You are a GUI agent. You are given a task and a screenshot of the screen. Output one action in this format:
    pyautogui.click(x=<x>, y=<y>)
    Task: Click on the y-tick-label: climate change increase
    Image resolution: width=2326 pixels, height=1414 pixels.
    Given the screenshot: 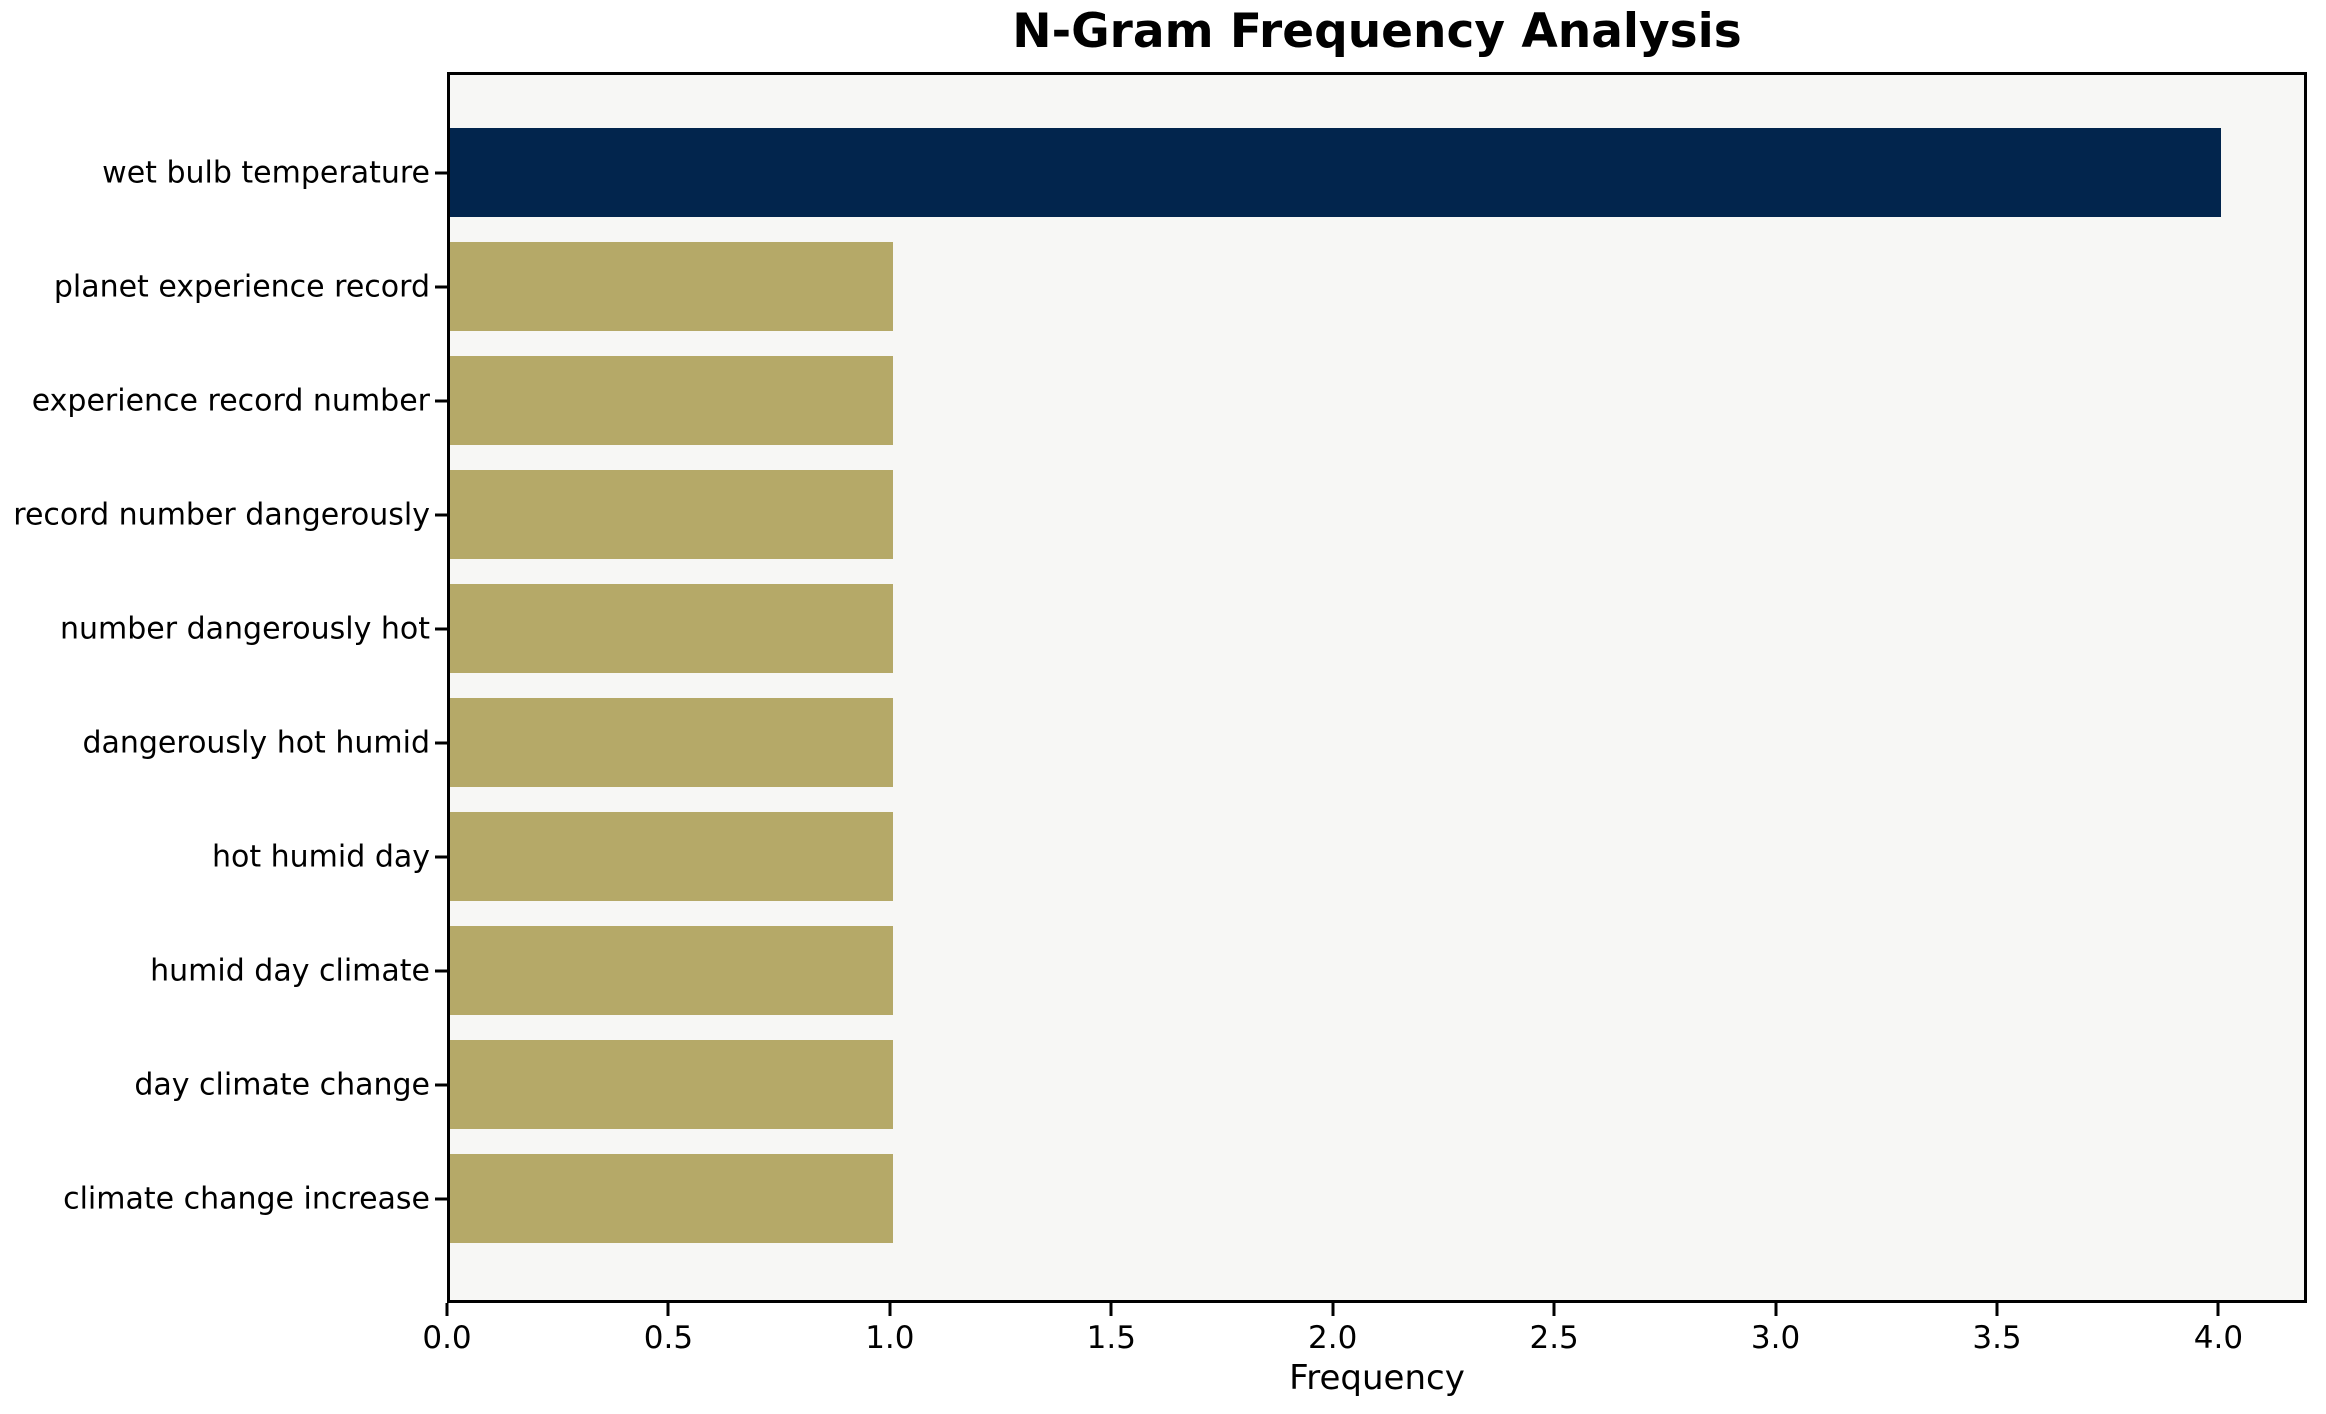 What is the action you would take?
    pyautogui.click(x=246, y=1198)
    